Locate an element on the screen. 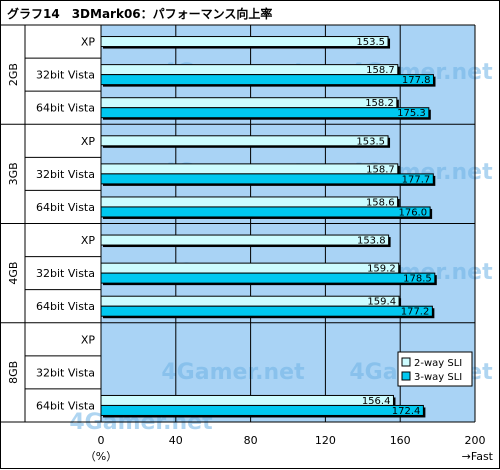 This screenshot has width=500, height=470. bar-value-label: 178.5 is located at coordinates (417, 279).